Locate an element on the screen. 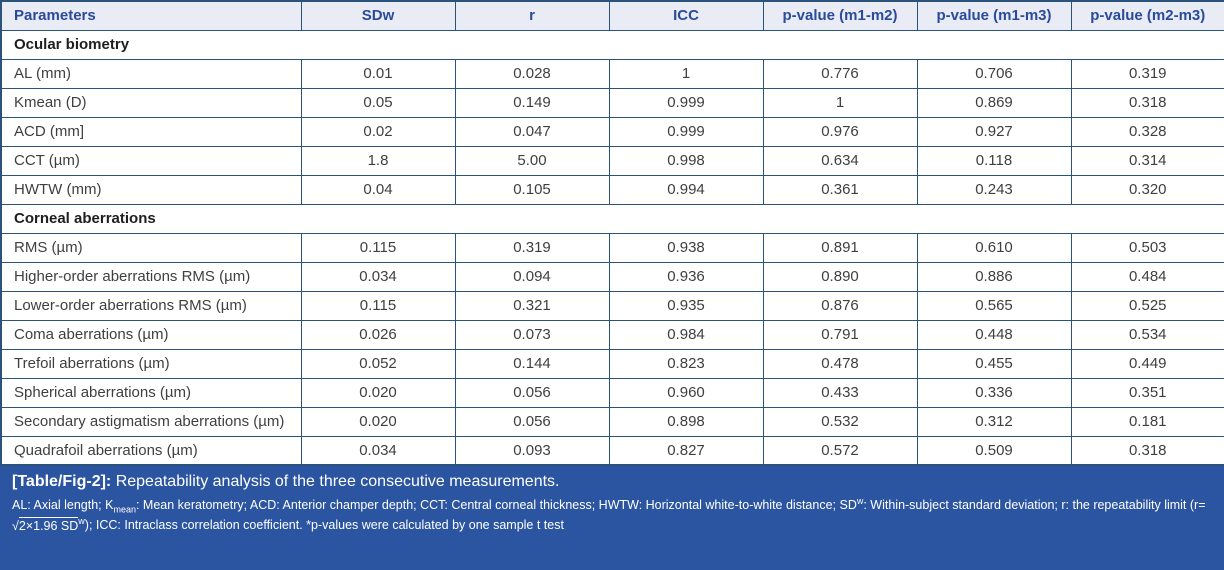 The image size is (1224, 570). value-cell: 0.026 is located at coordinates (378, 334).